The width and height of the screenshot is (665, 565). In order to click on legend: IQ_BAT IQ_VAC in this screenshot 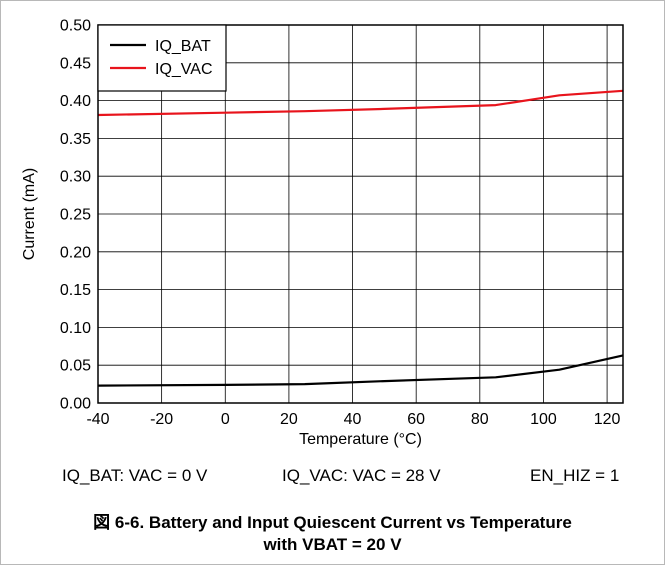, I will do `click(162, 58)`.